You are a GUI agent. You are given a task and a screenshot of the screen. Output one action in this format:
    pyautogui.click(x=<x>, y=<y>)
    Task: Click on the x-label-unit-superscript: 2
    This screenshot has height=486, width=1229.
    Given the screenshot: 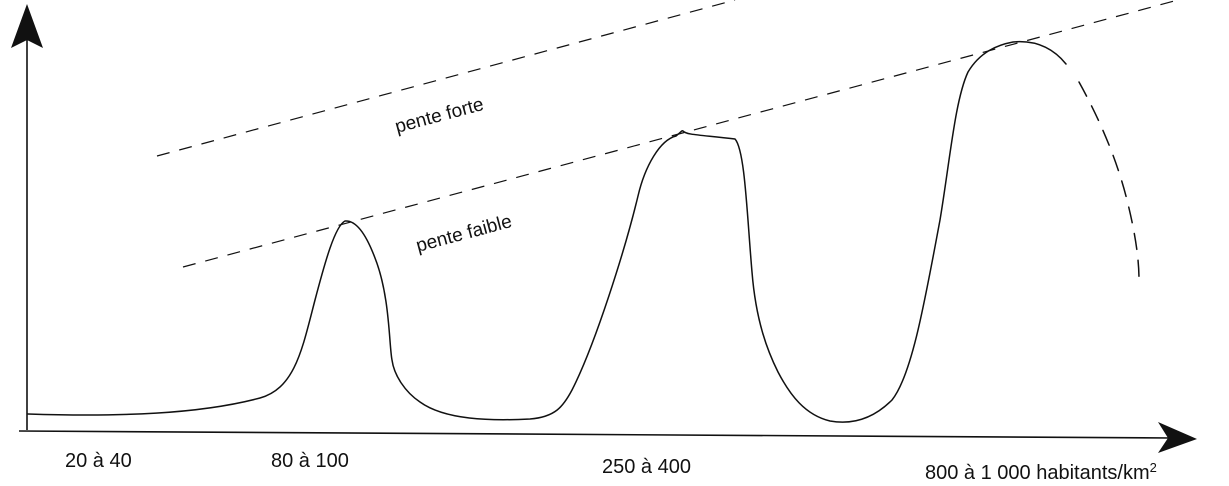 What is the action you would take?
    pyautogui.click(x=1153, y=467)
    